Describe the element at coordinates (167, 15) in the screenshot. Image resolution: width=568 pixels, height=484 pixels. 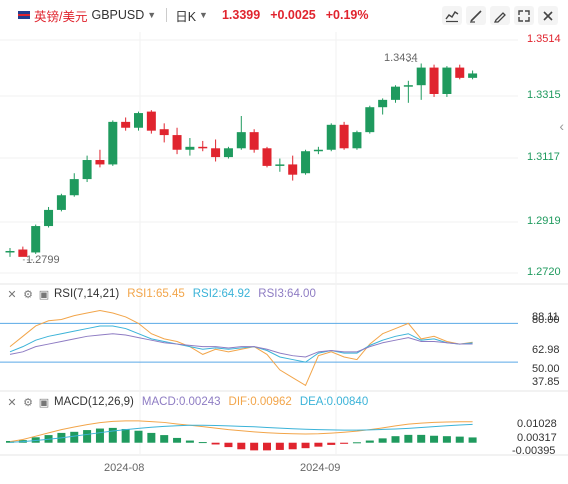
I see `toolbar-divider` at that location.